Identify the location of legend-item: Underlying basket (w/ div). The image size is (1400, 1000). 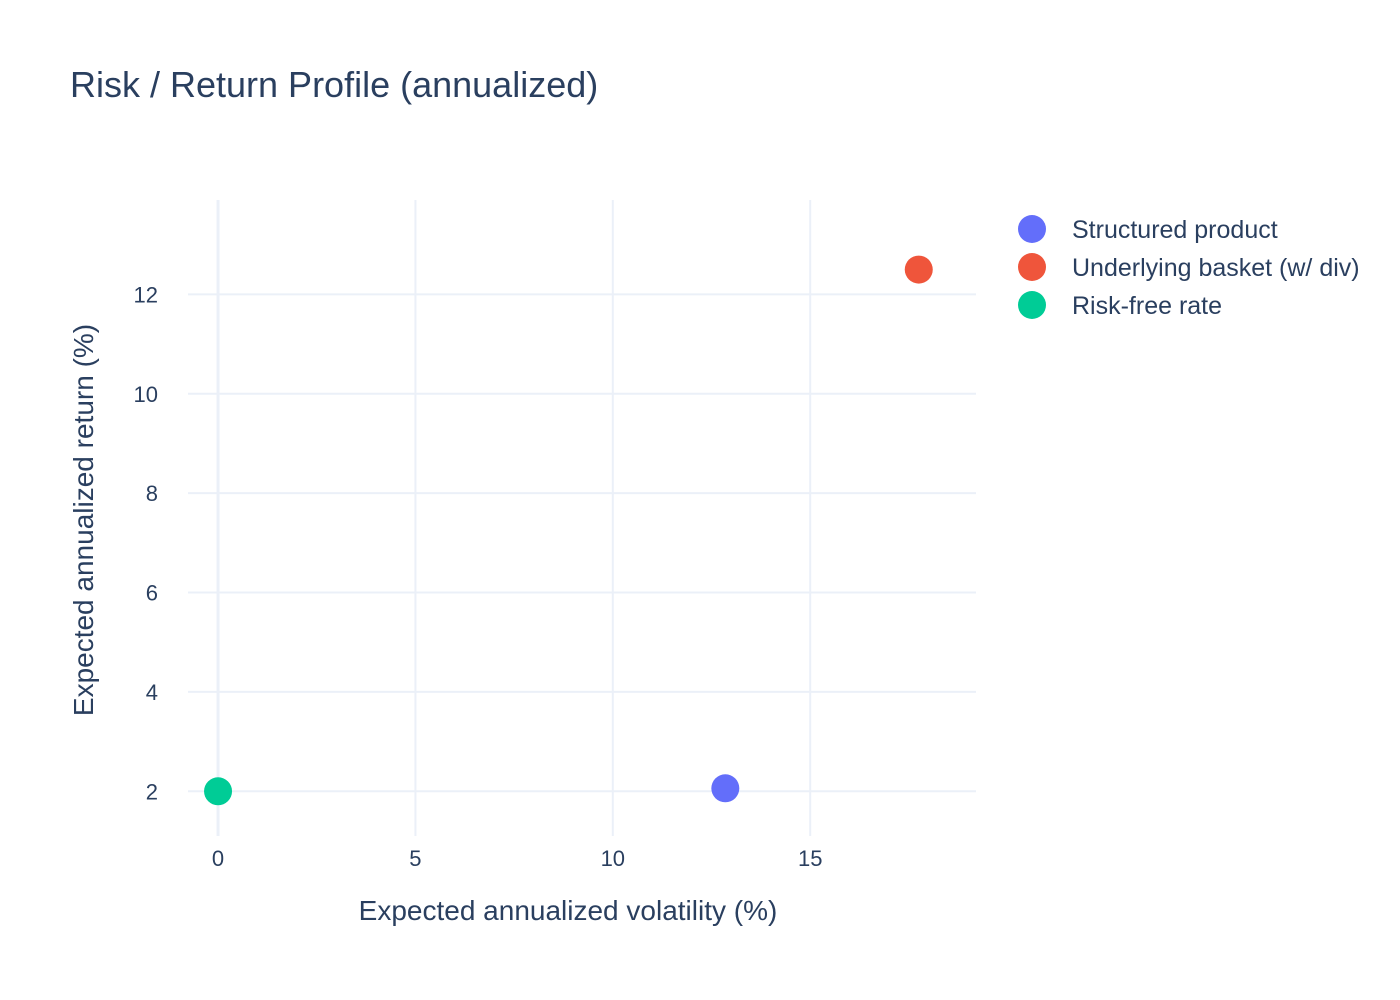
(1189, 267).